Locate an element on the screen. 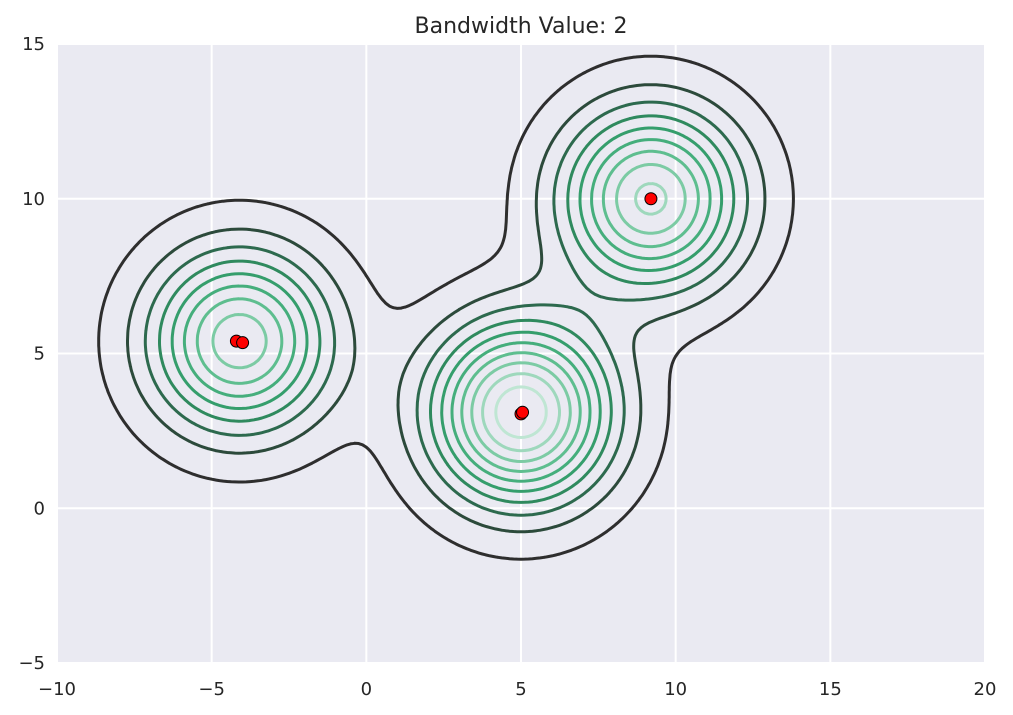 Image resolution: width=1013 pixels, height=715 pixels. chart-title: Bandwidth Value: 2 is located at coordinates (521, 26).